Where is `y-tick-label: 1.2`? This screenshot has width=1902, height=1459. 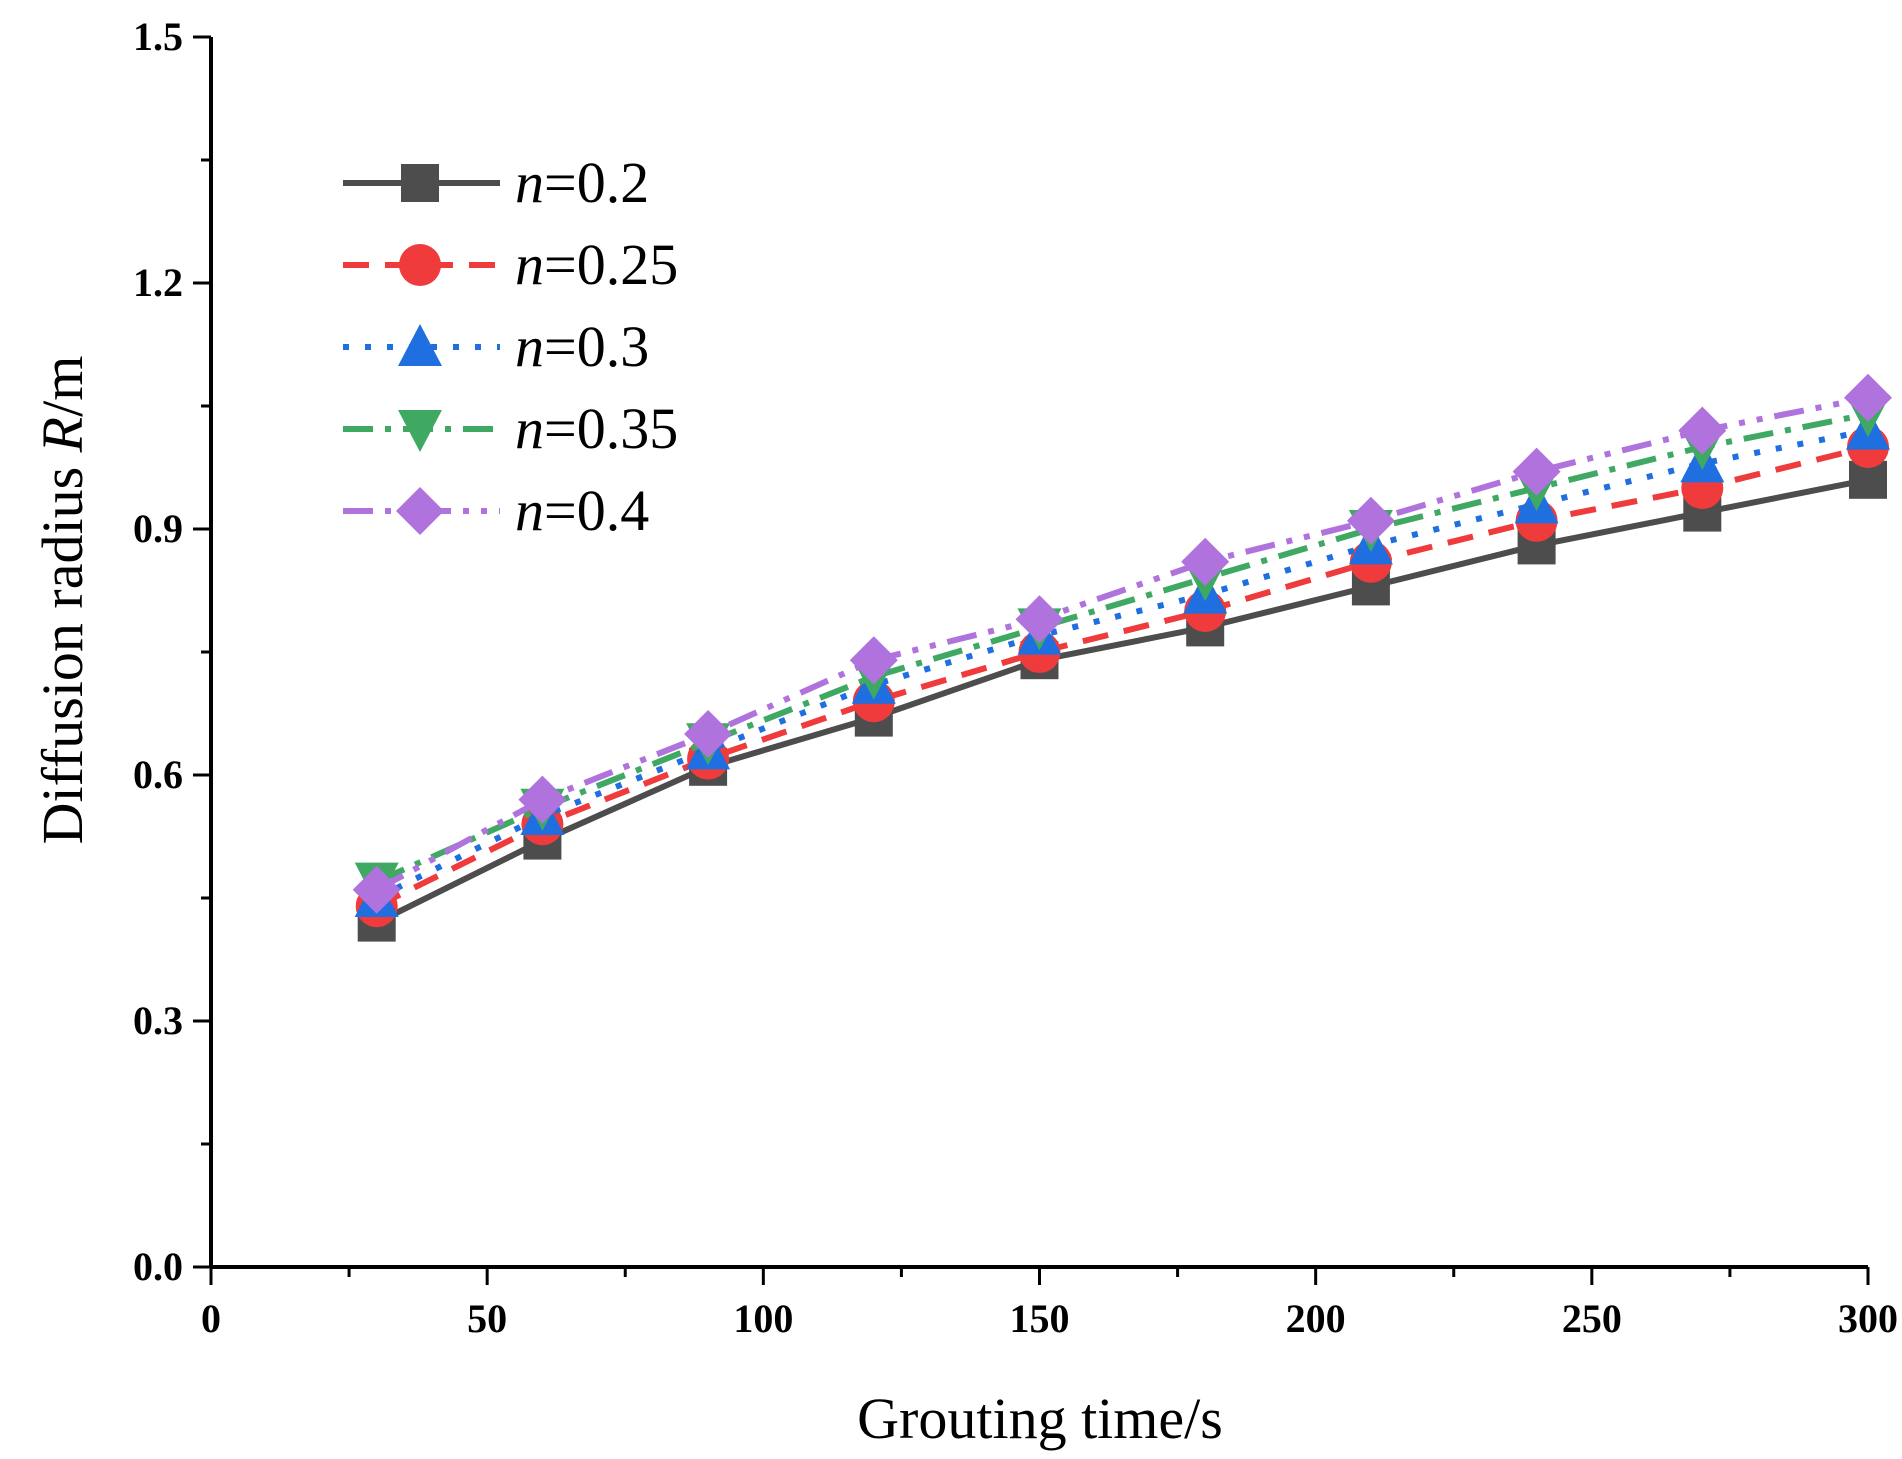 y-tick-label: 1.2 is located at coordinates (158, 282).